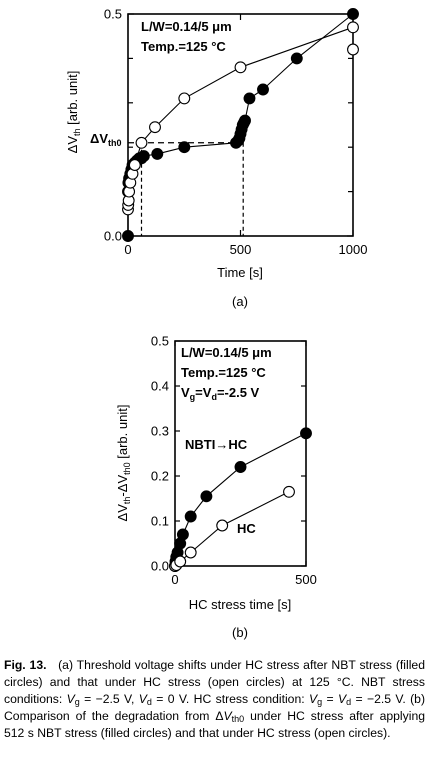 The width and height of the screenshot is (431, 767). What do you see at coordinates (238, 719) in the screenshot?
I see `caption-part15: th0` at bounding box center [238, 719].